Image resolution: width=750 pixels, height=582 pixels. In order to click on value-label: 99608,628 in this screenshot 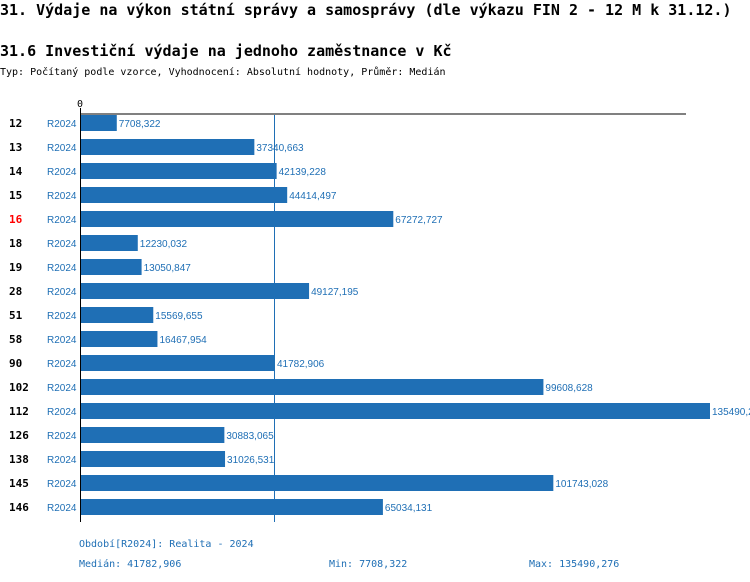, I will do `click(569, 388)`.